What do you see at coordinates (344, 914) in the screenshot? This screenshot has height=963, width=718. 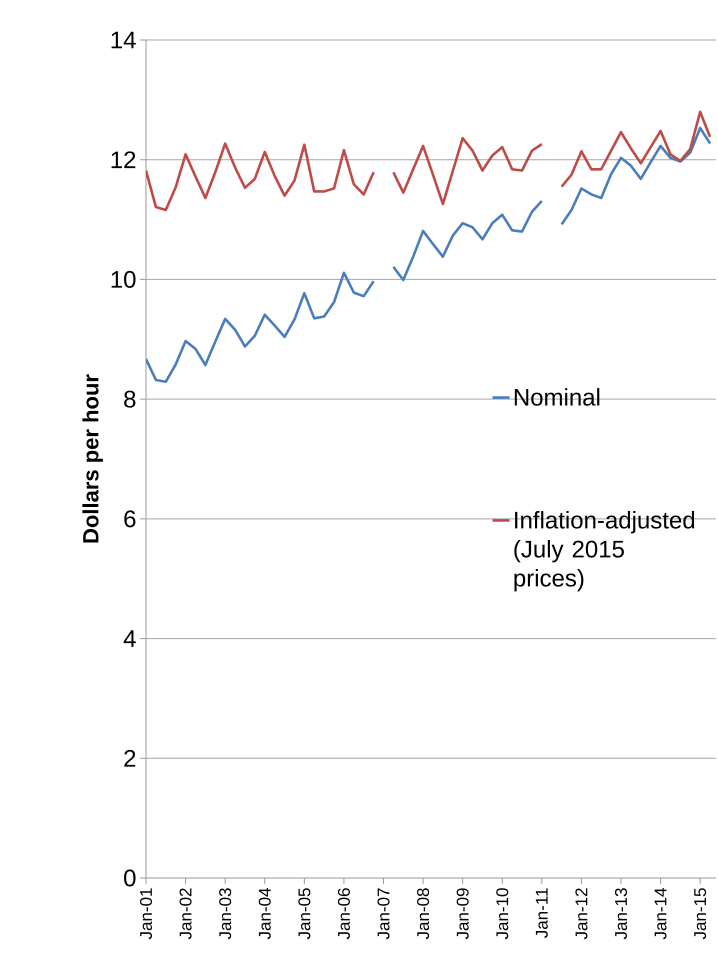 I see `x-tick-label: Jan-06` at bounding box center [344, 914].